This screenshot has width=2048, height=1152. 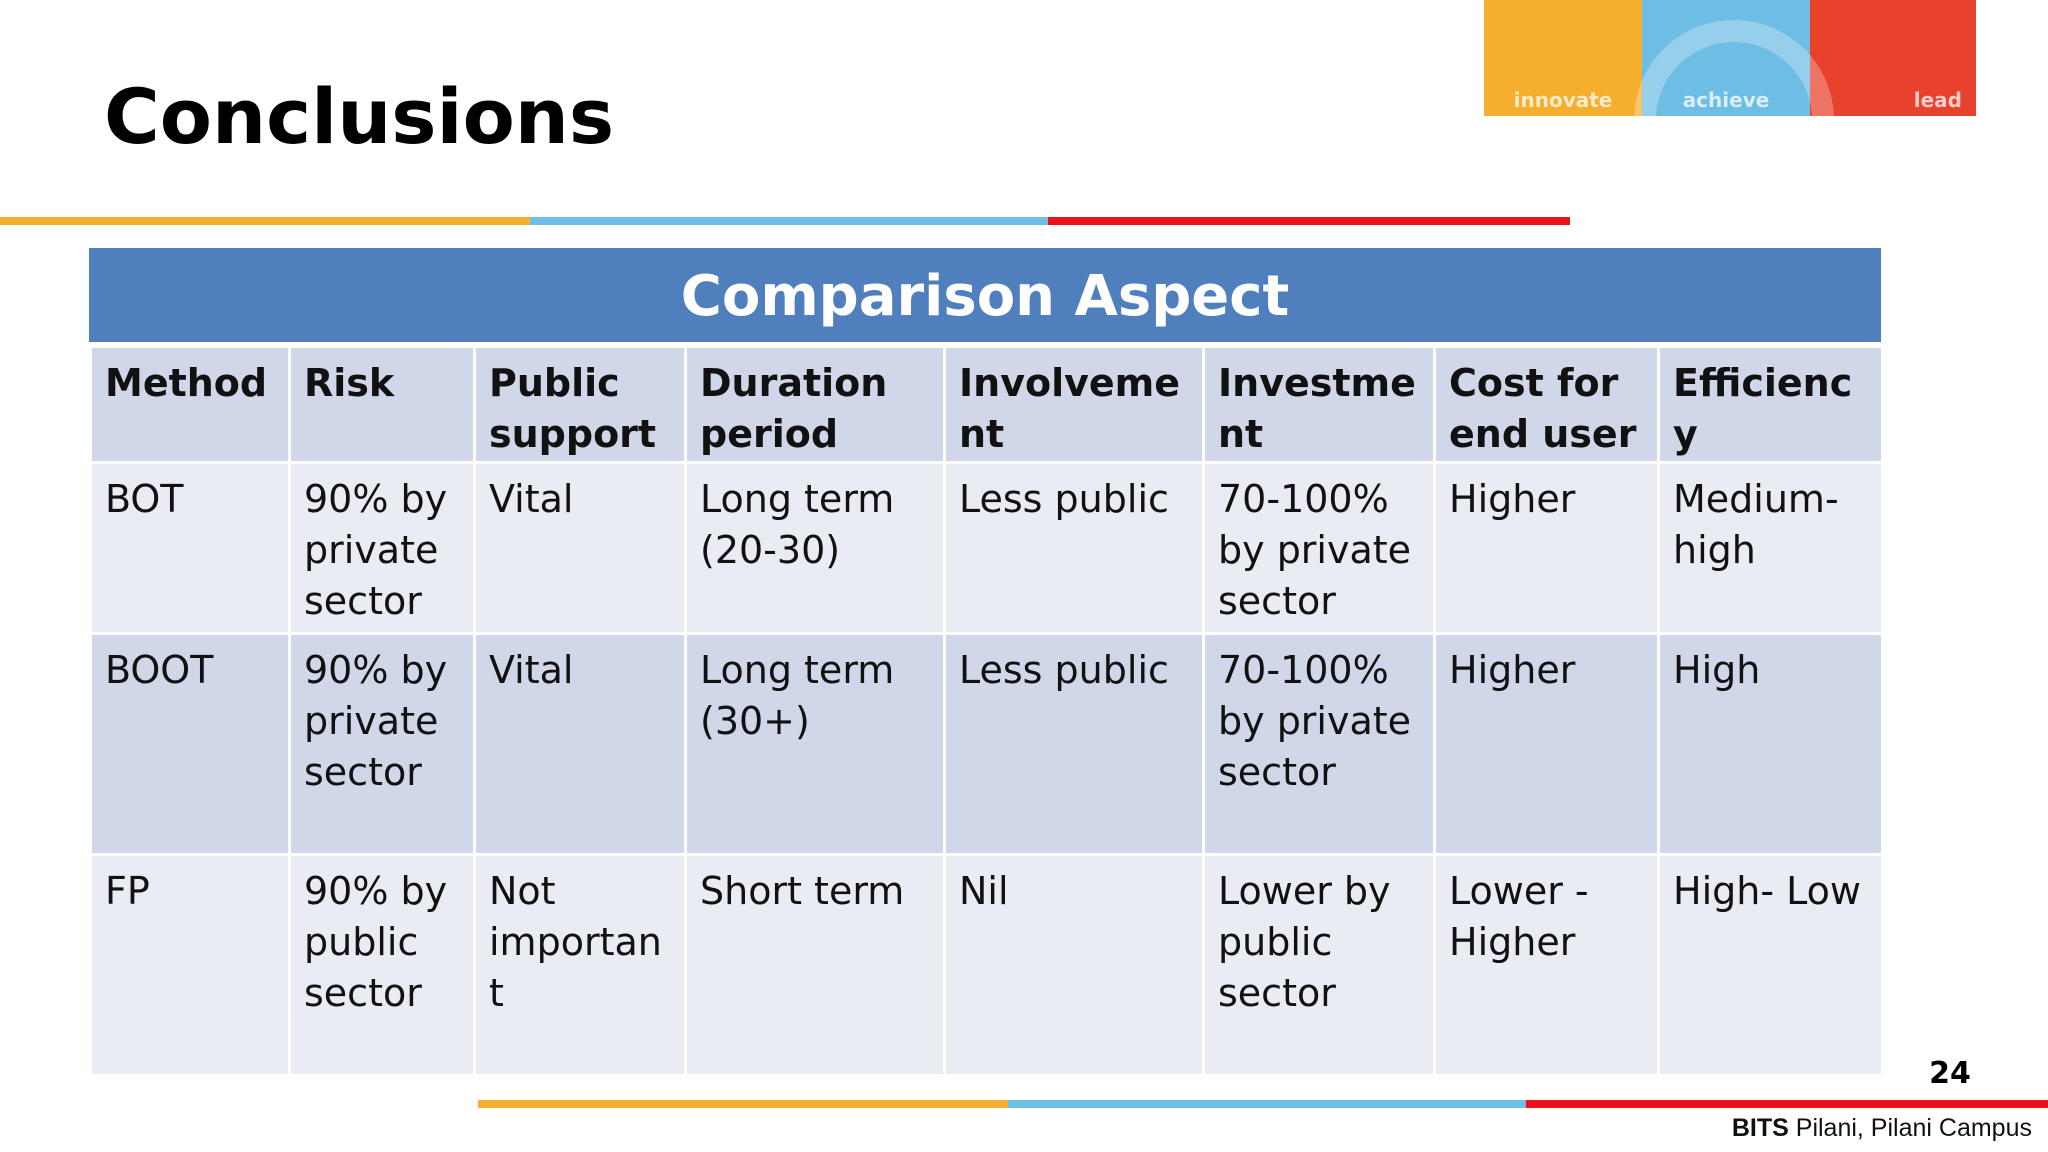 What do you see at coordinates (1910, 1128) in the screenshot?
I see `footer-campus-text: Pilani, Pilani Campus` at bounding box center [1910, 1128].